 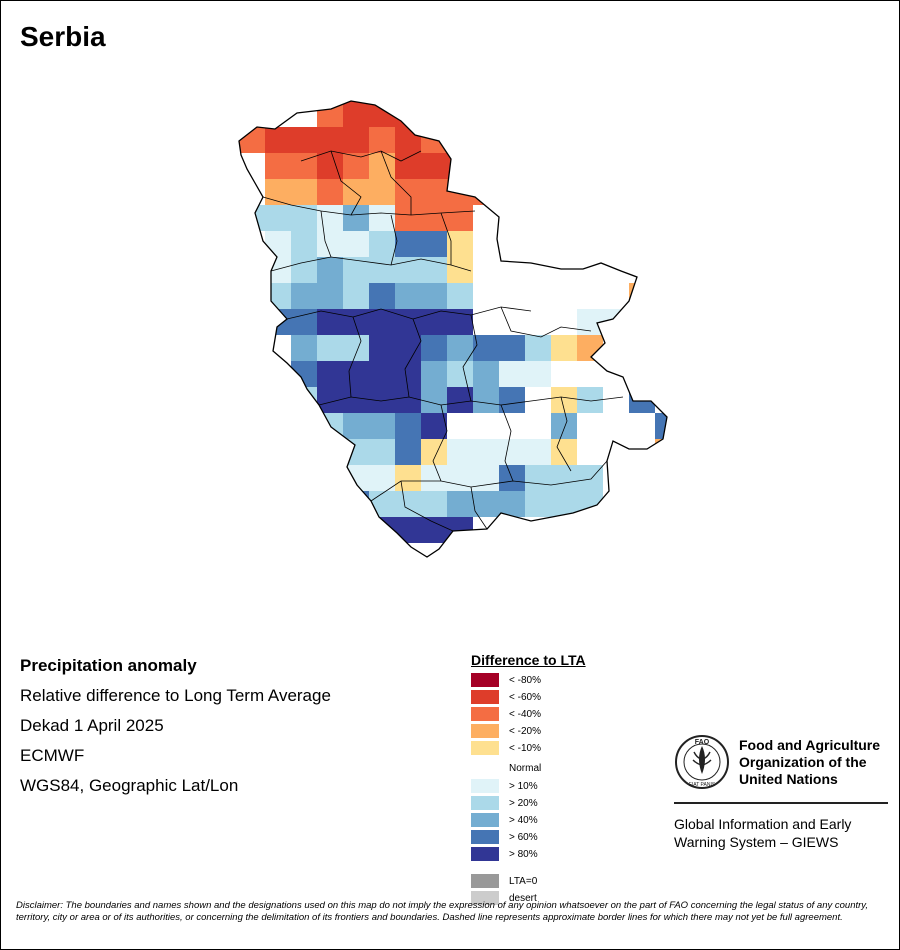 What do you see at coordinates (504, 803) in the screenshot?
I see `legend-item: > 20%` at bounding box center [504, 803].